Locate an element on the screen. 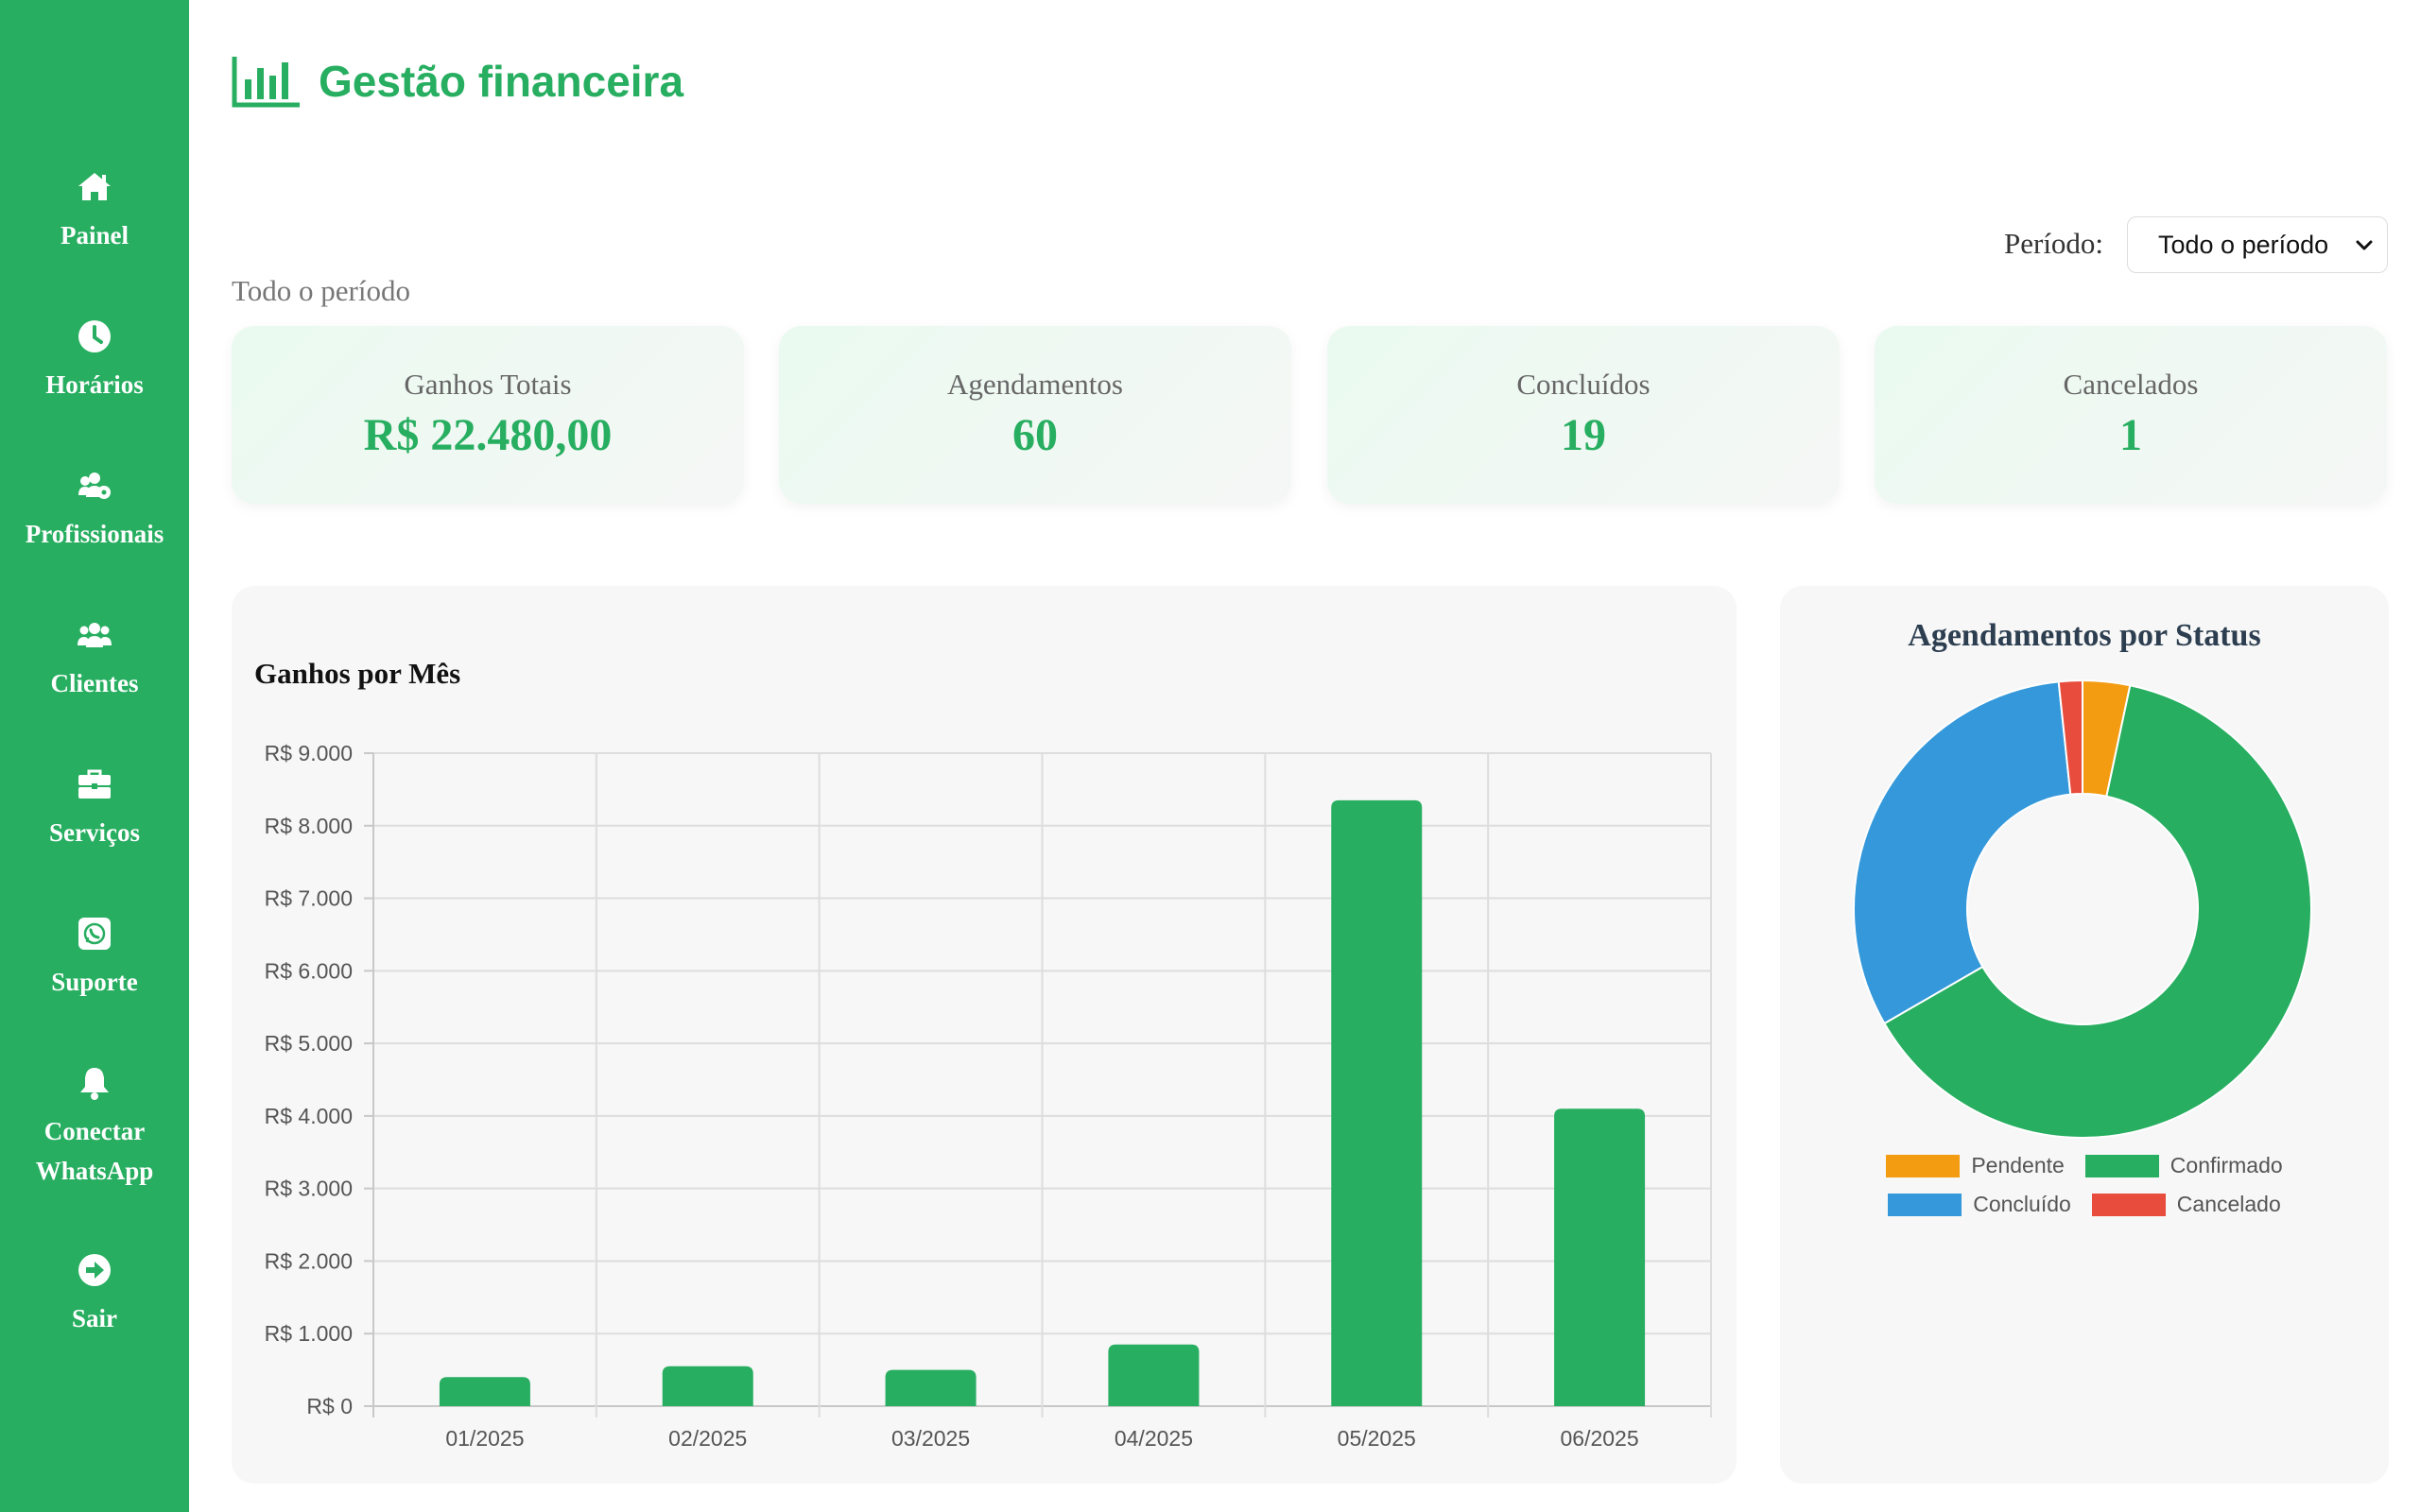 Image resolution: width=2420 pixels, height=1512 pixels. bar-04/2025 is located at coordinates (1154, 1375).